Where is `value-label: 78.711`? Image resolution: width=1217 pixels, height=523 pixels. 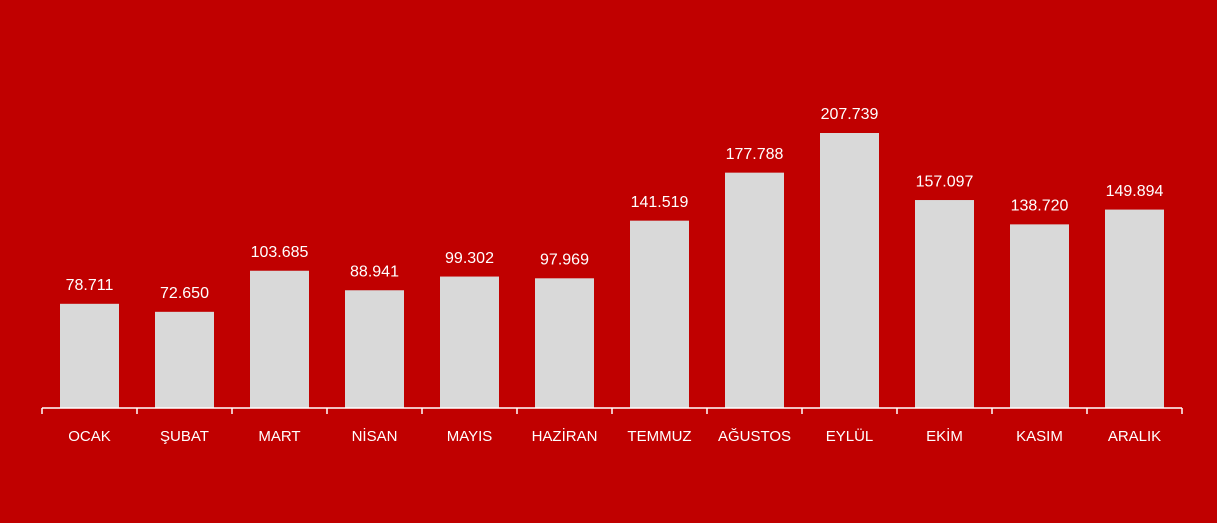 value-label: 78.711 is located at coordinates (90, 285).